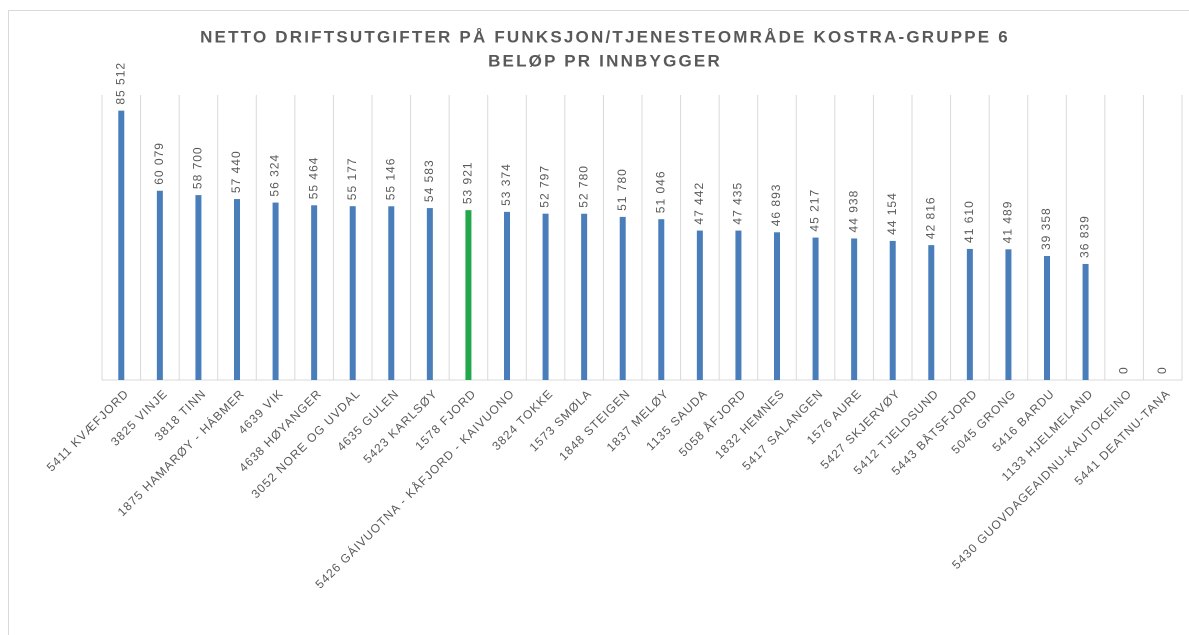 This screenshot has height=635, width=1189. I want to click on value-label: 44 938, so click(853, 211).